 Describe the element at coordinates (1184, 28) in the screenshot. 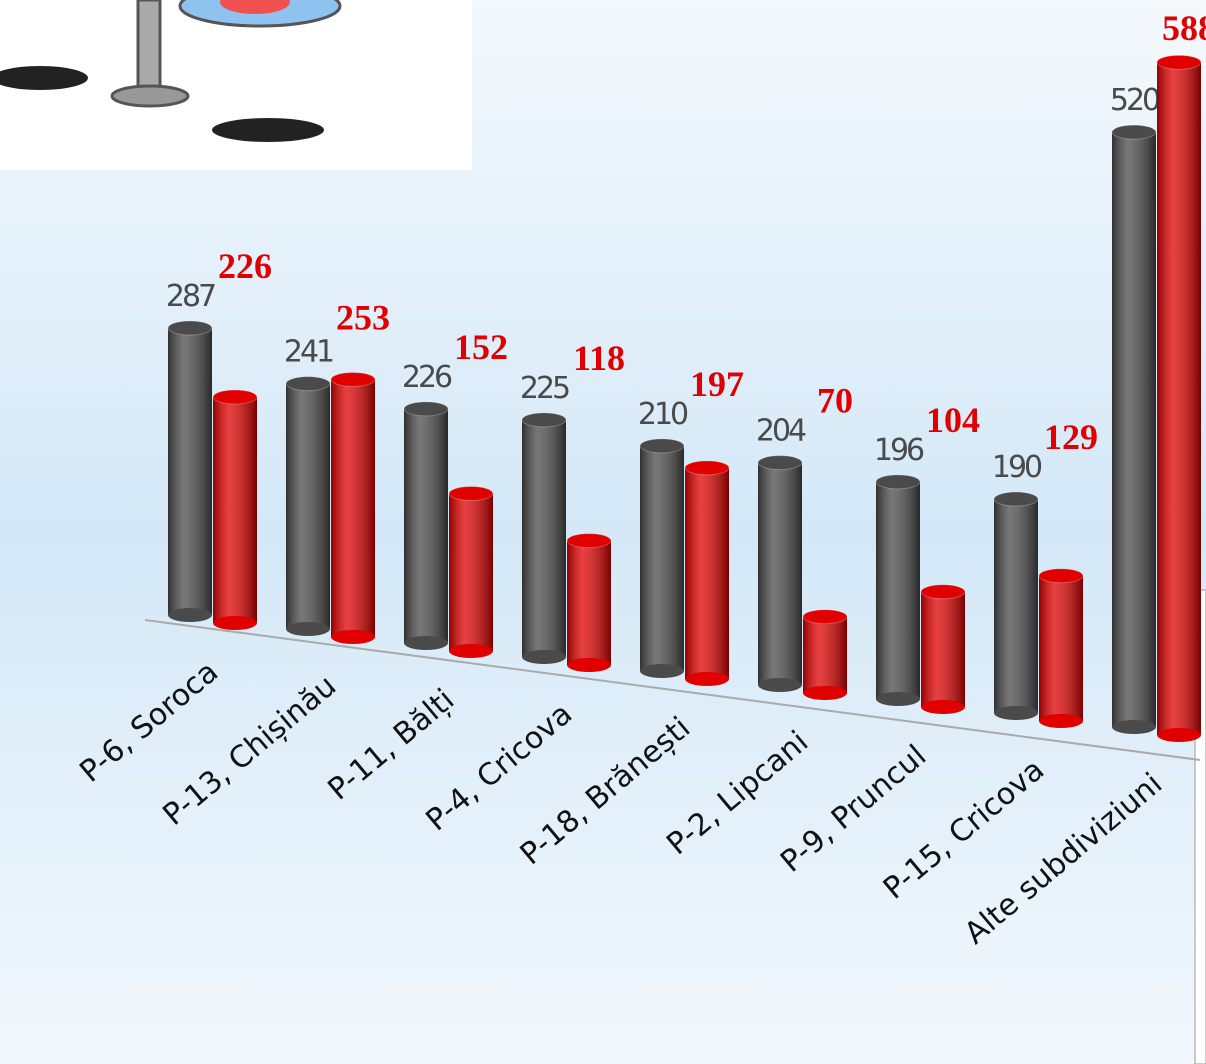

I see `value-label: 588` at that location.